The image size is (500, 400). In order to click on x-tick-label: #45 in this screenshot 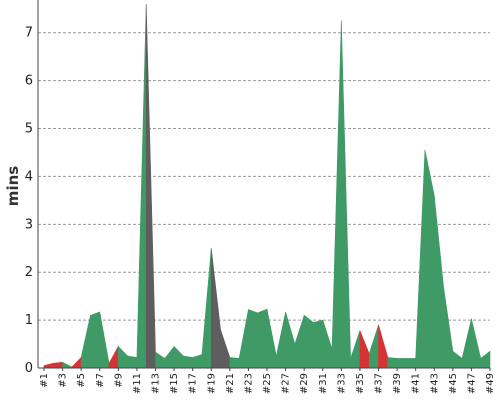, I will do `click(453, 383)`.